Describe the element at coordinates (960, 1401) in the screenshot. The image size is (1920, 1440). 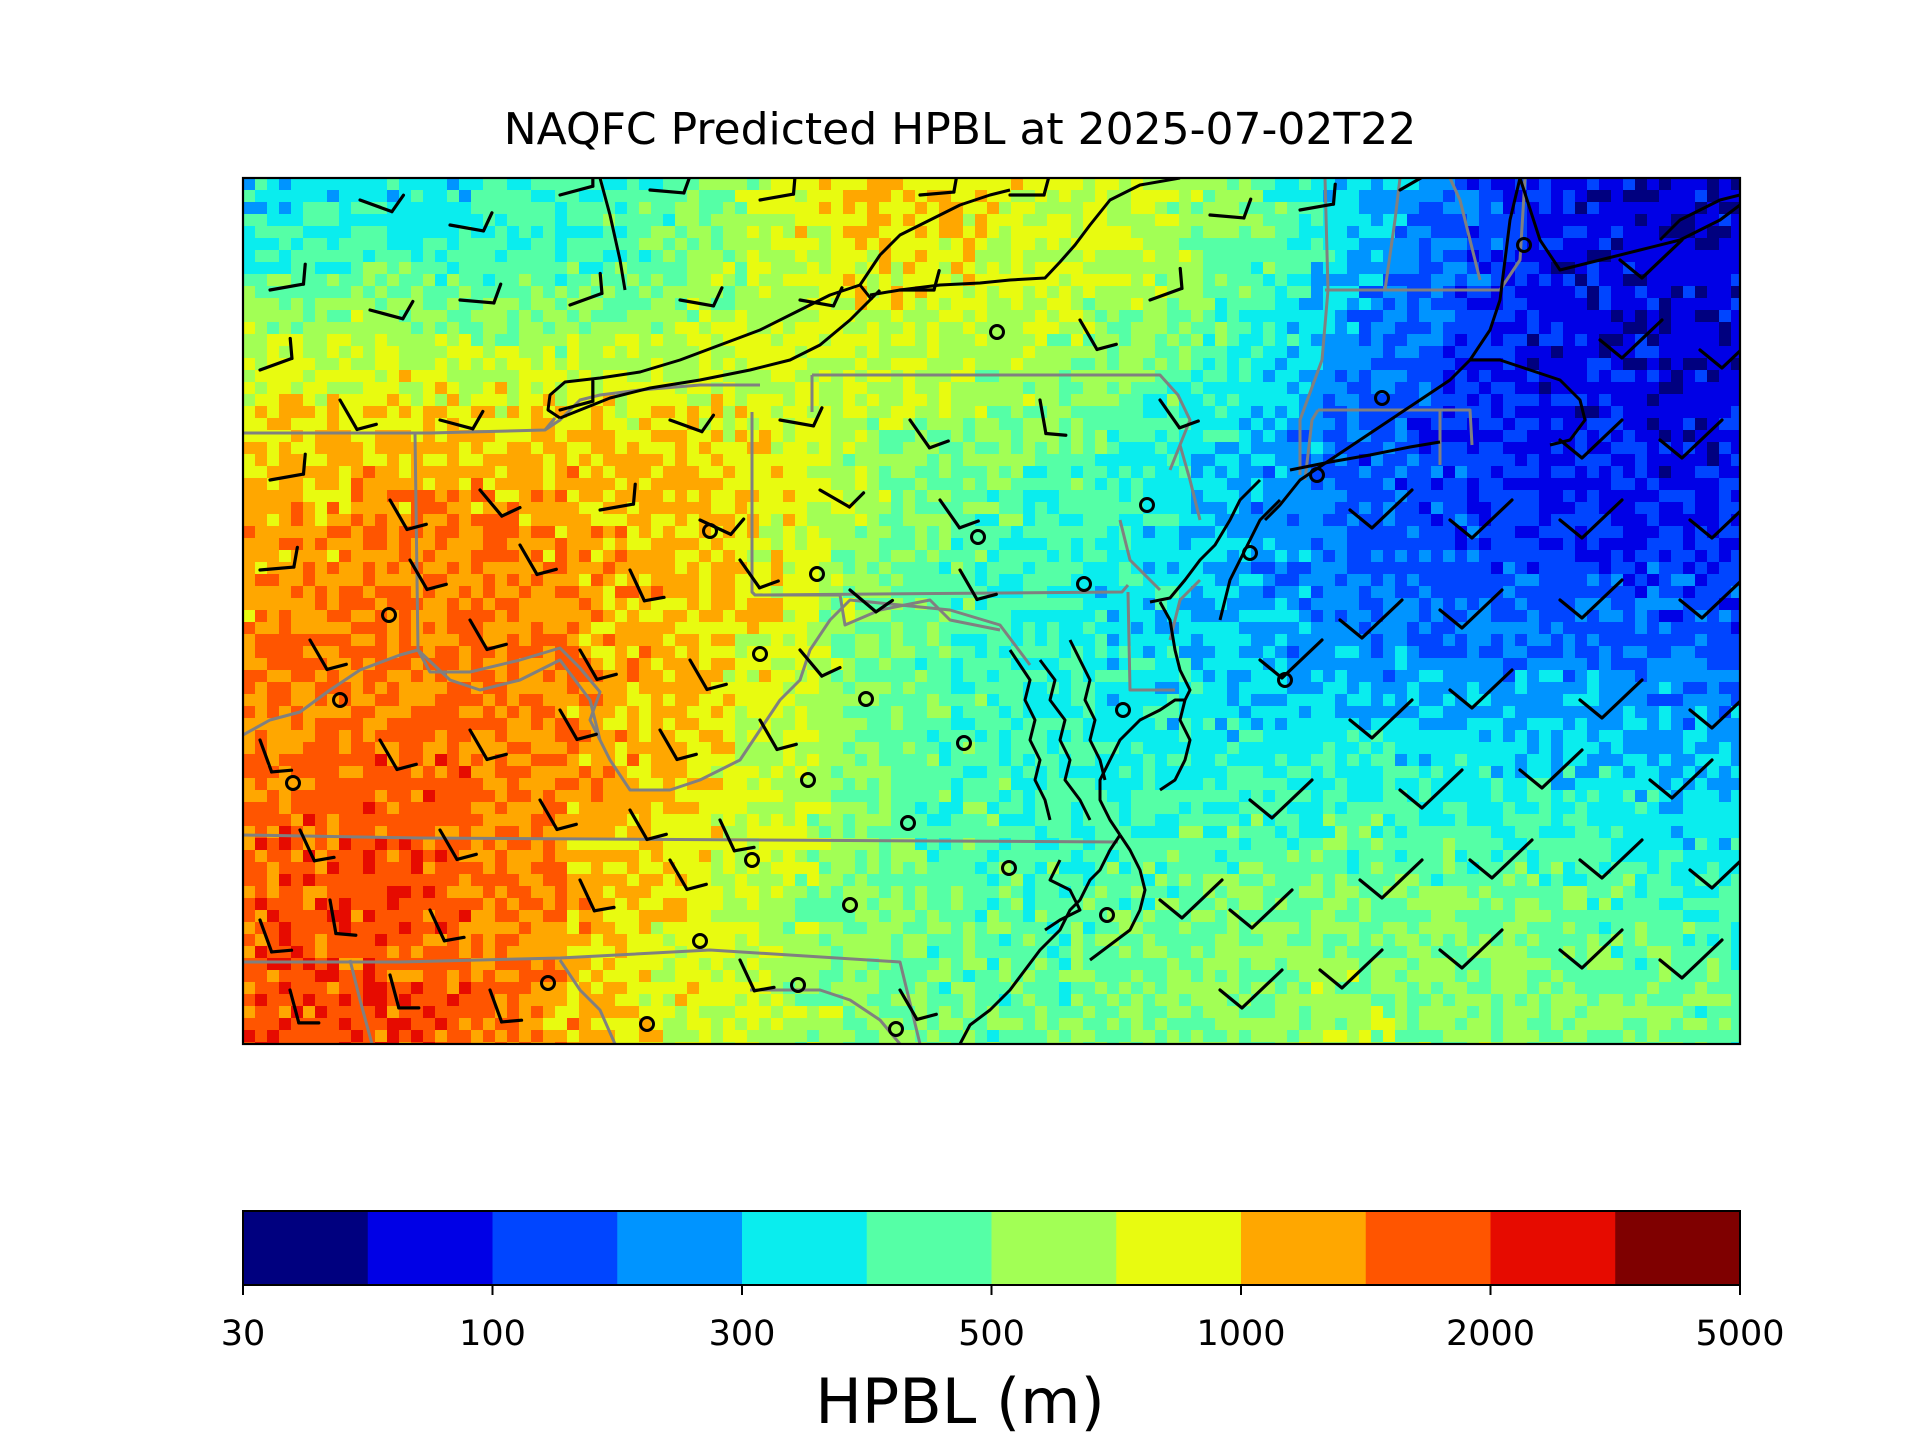
I see `colorbar-label: HPBL (m)` at that location.